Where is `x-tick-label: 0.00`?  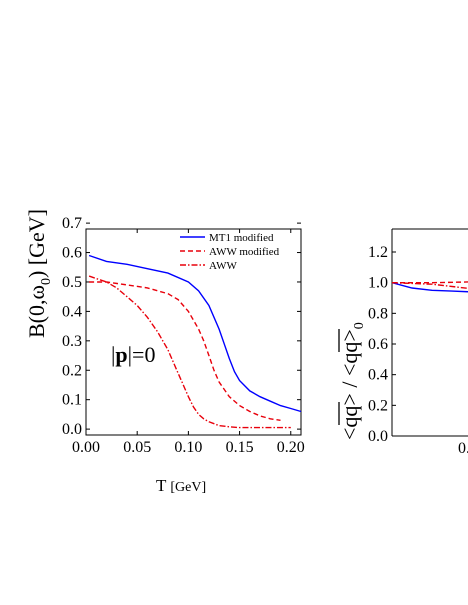
x-tick-label: 0.00 is located at coordinates (86, 447).